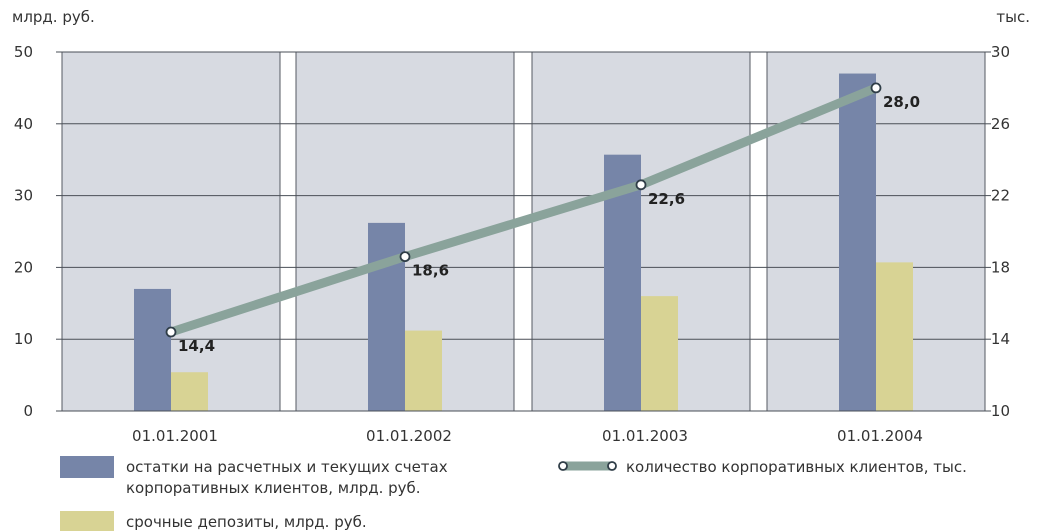  What do you see at coordinates (430, 271) in the screenshot?
I see `client-count-label-2: 18,6` at bounding box center [430, 271].